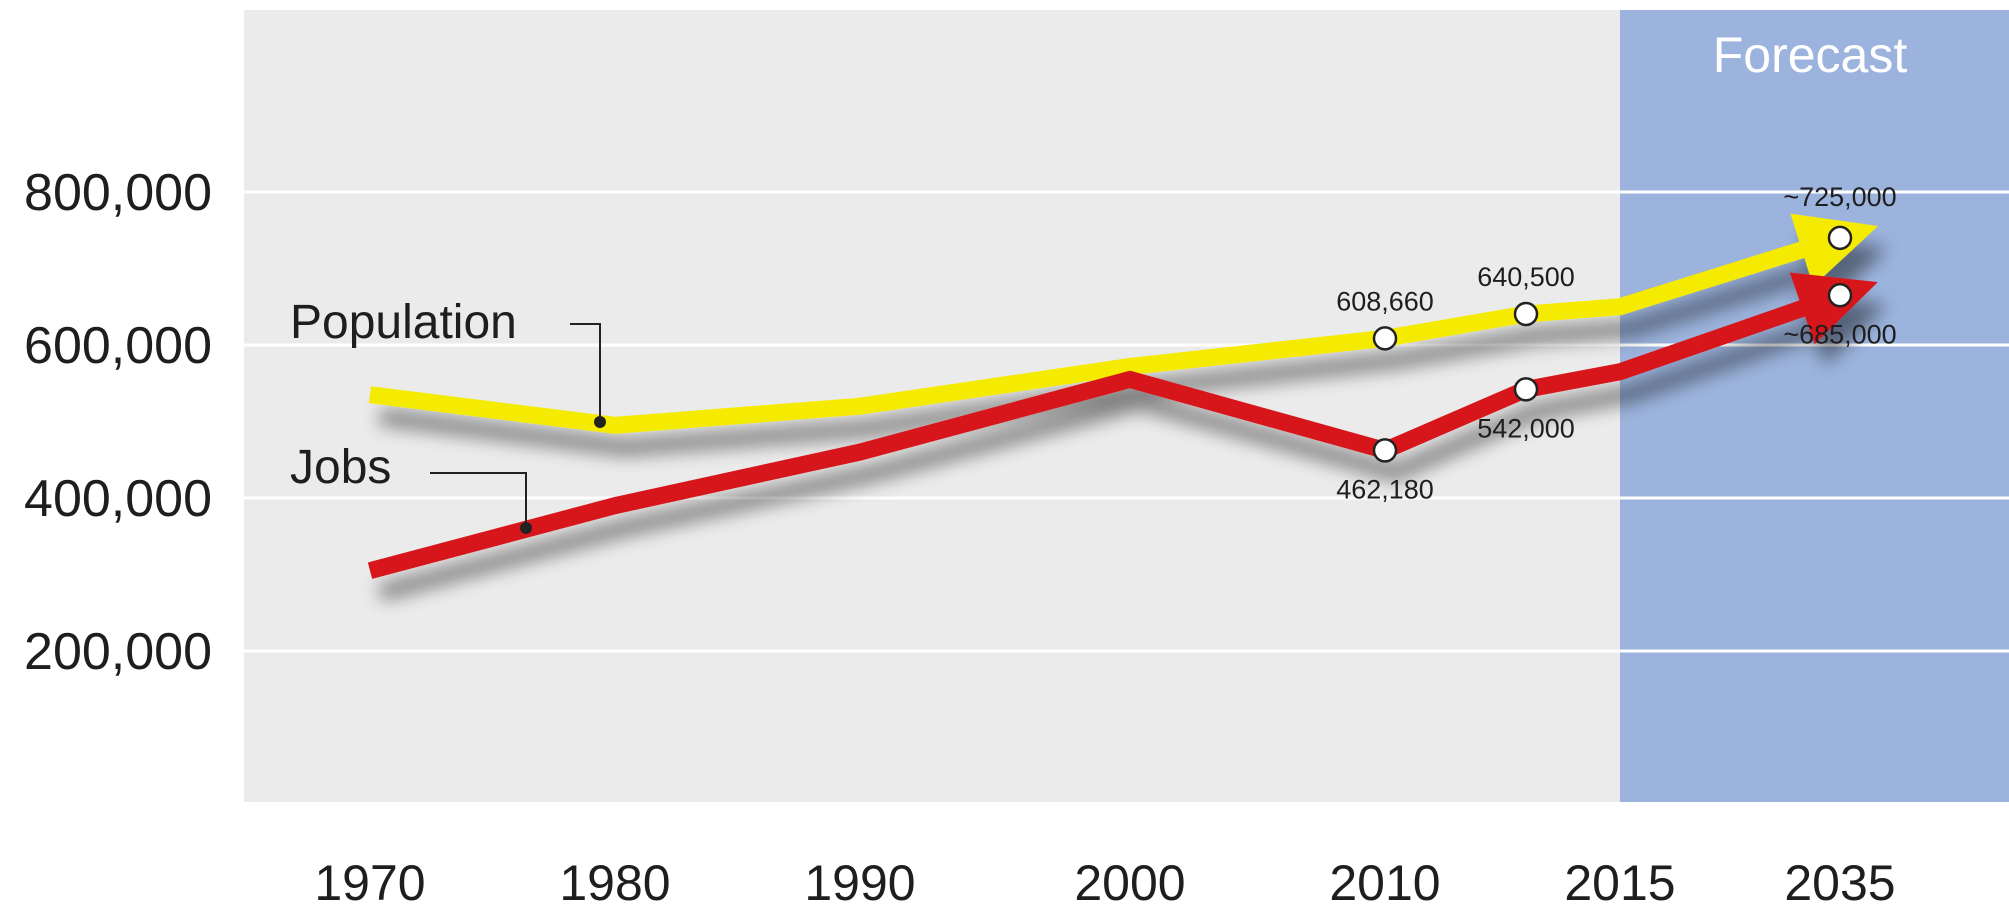  What do you see at coordinates (403, 322) in the screenshot?
I see `series-label-population: Population` at bounding box center [403, 322].